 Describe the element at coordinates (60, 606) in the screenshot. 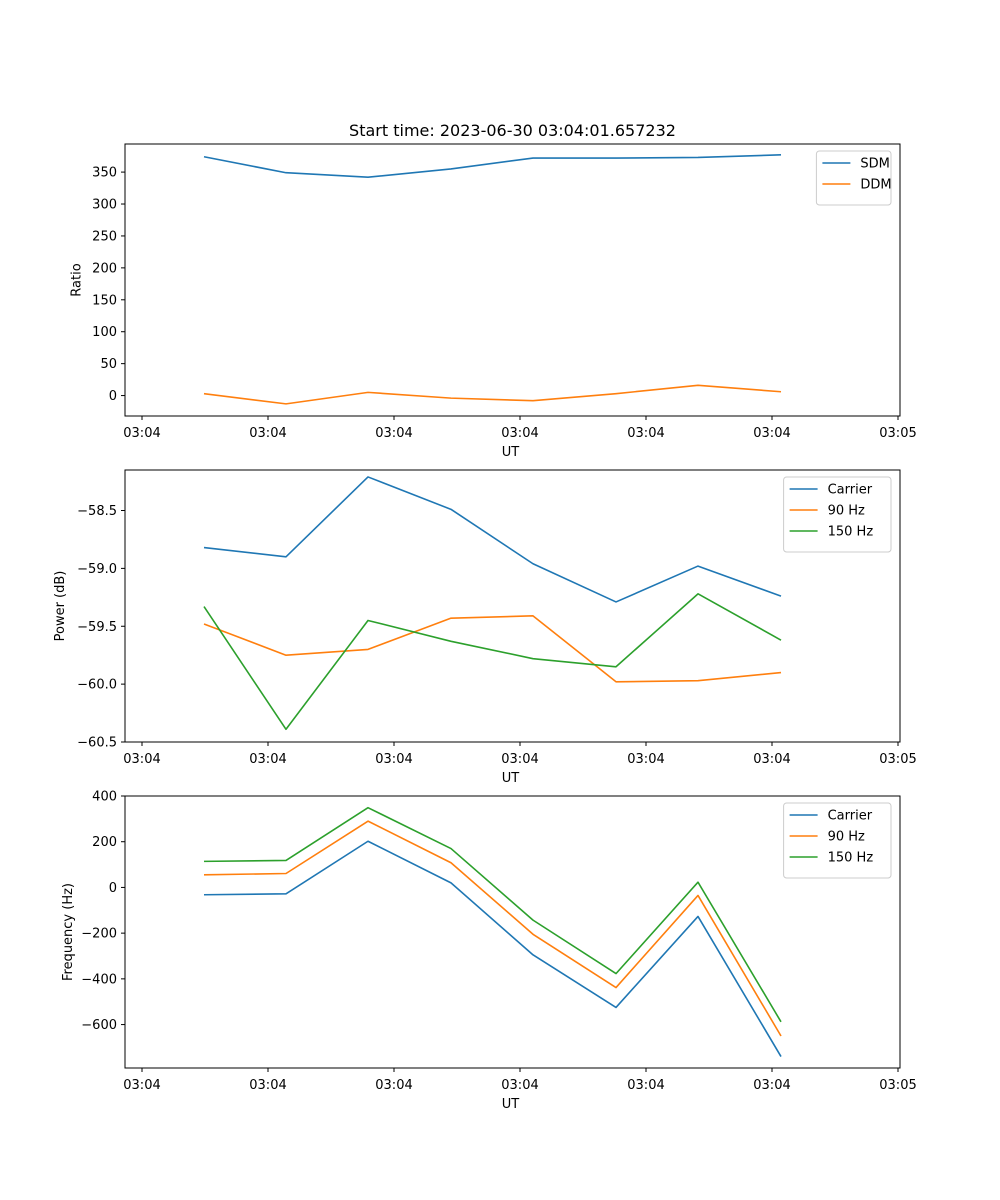

I see `y-axis-label: Power (dB)` at that location.